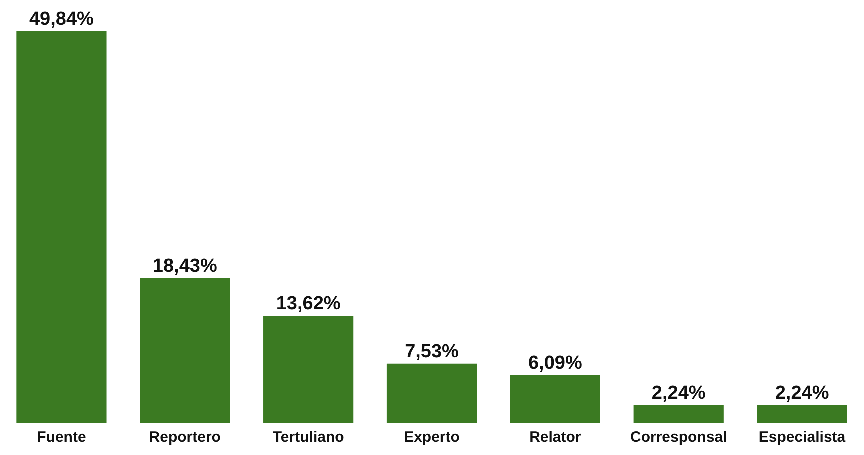  I want to click on x-tick-label: Relator, so click(556, 437).